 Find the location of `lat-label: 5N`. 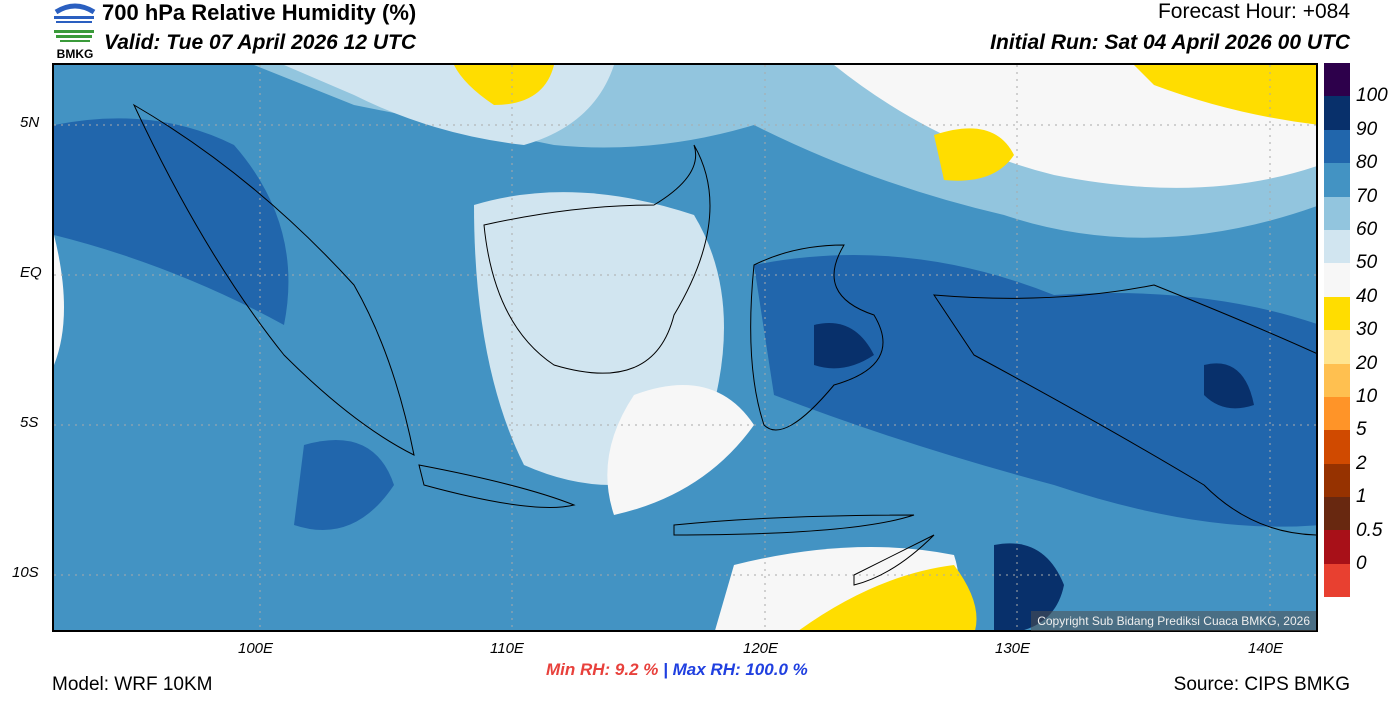

lat-label: 5N is located at coordinates (30, 122).